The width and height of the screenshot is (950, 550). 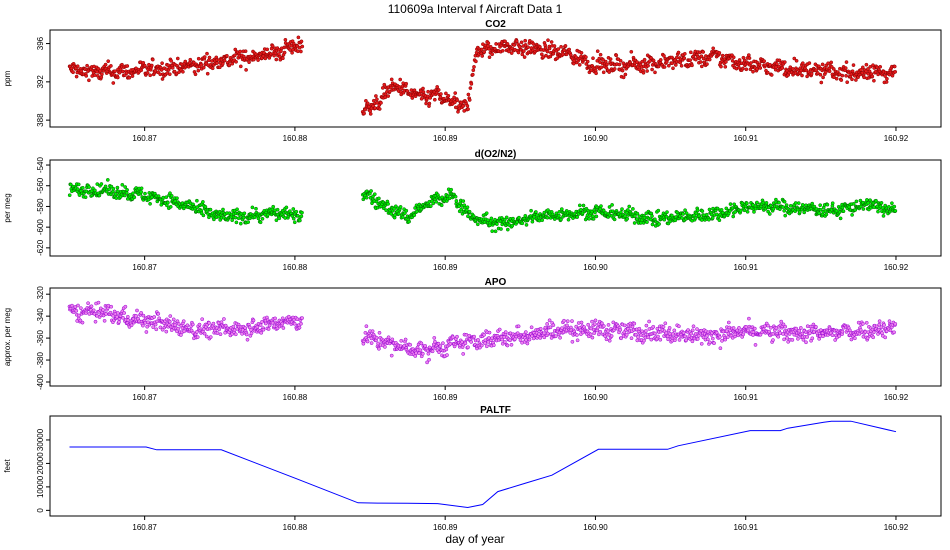 I want to click on series-apo, so click(x=482, y=332).